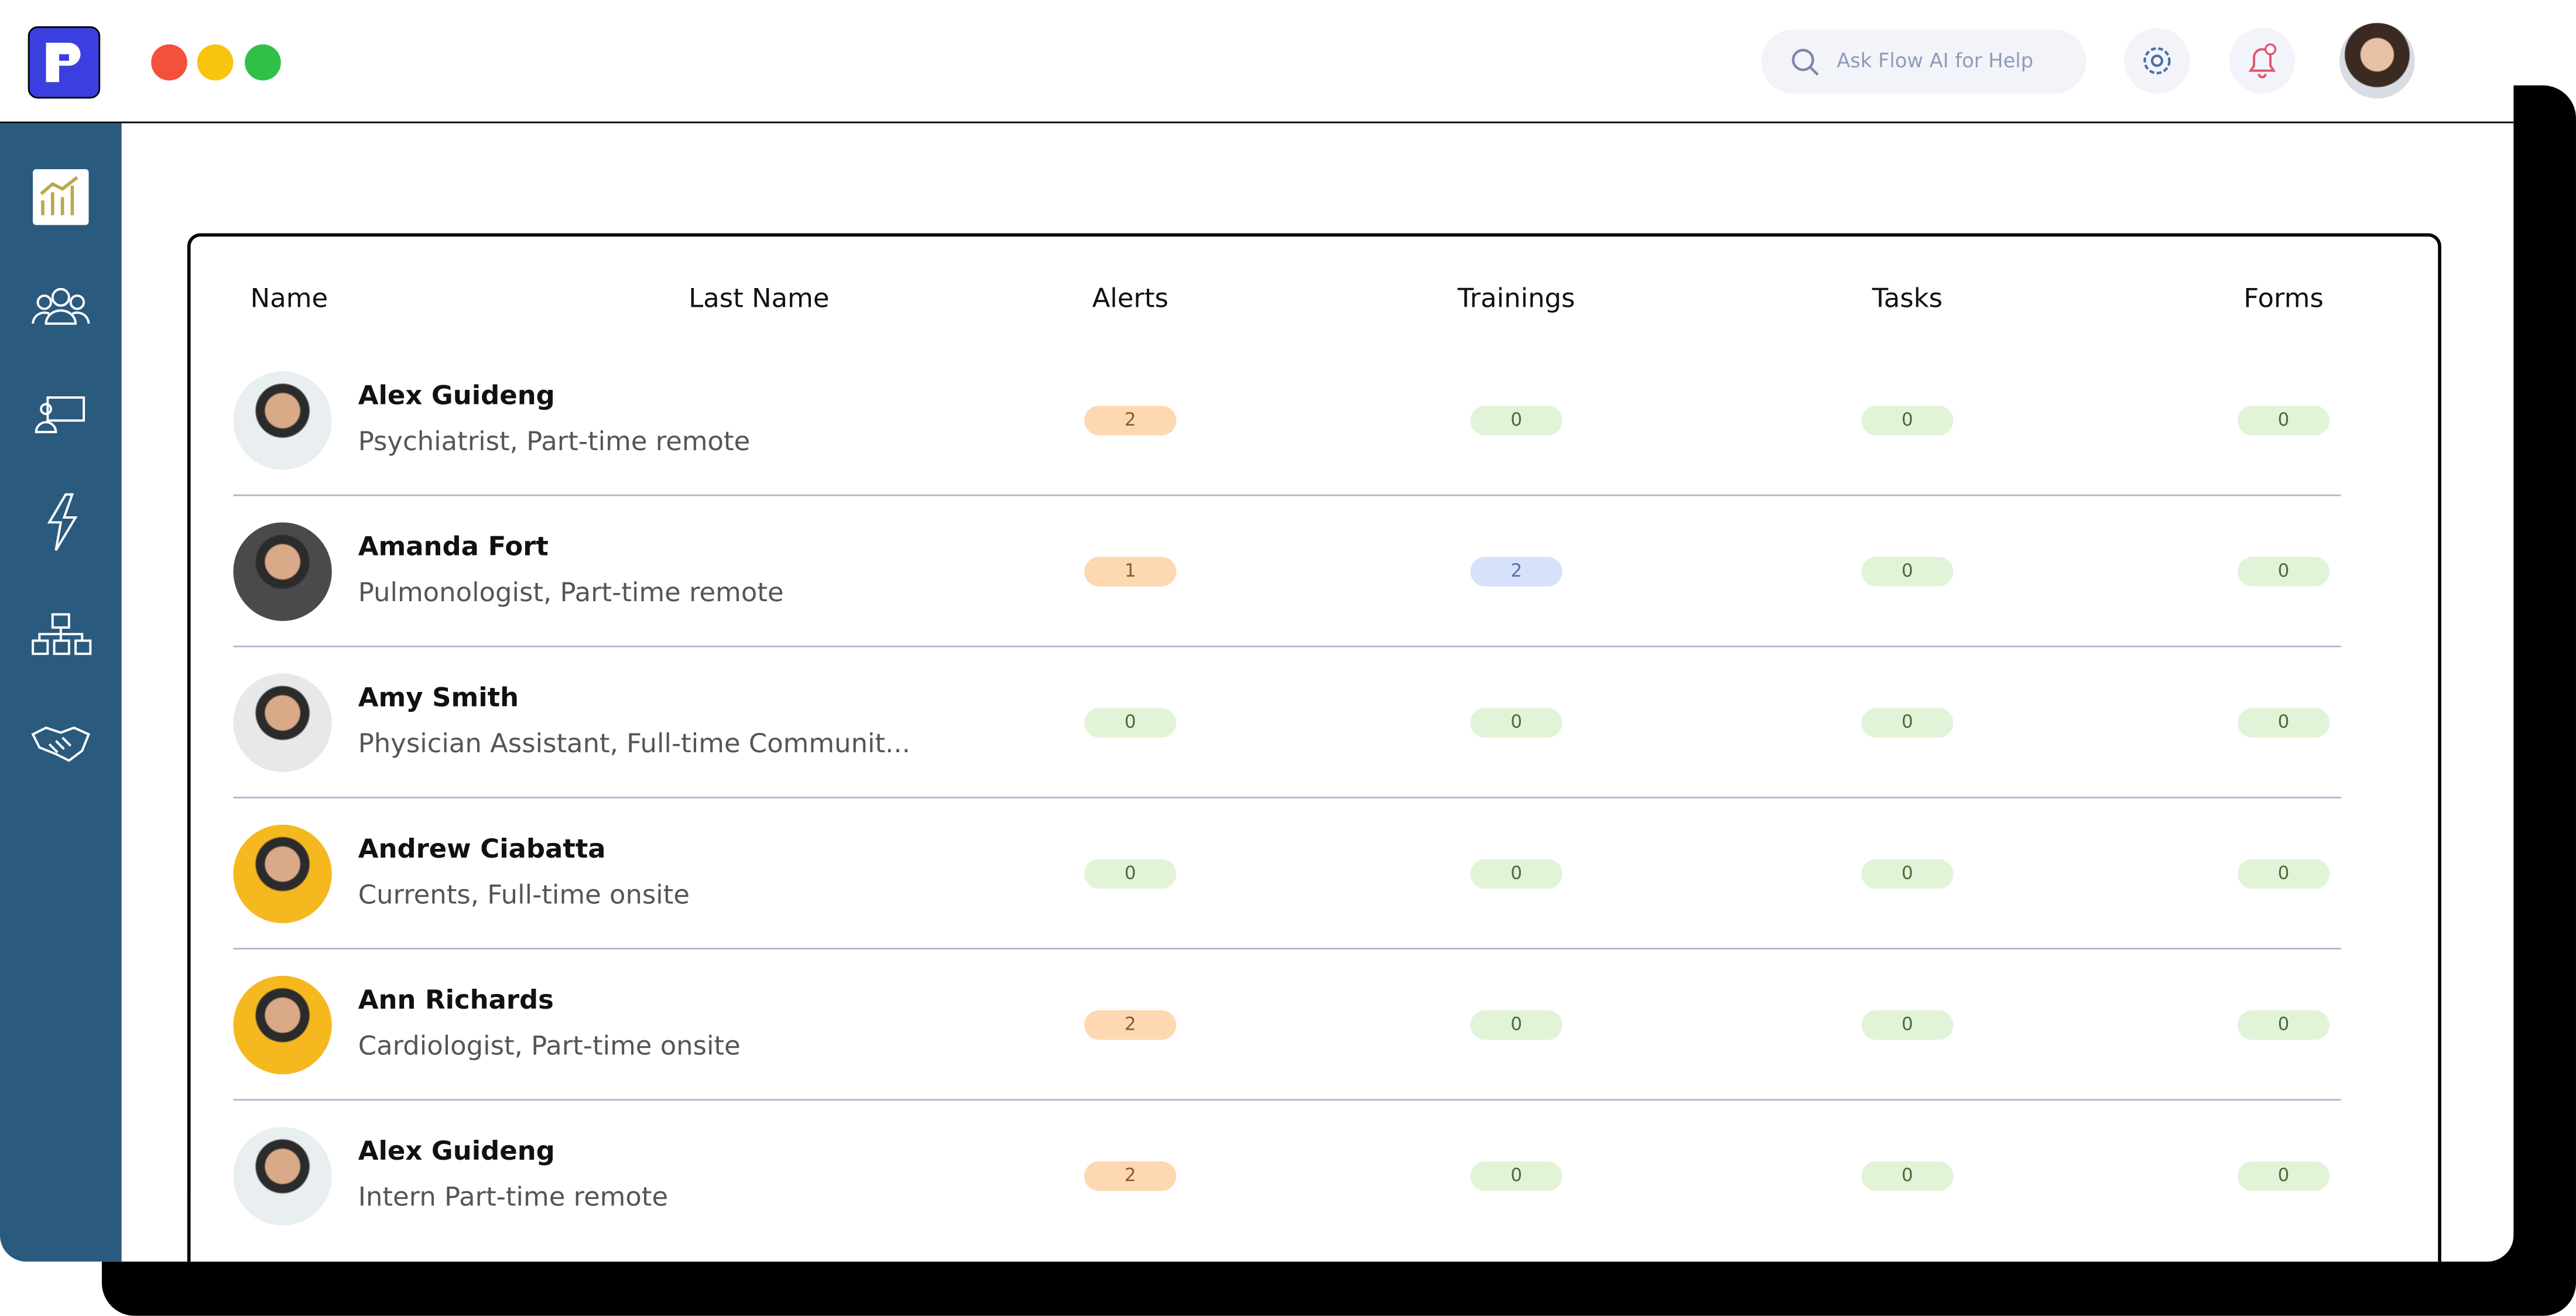 The image size is (2576, 1316). I want to click on bell-icon, so click(2262, 60).